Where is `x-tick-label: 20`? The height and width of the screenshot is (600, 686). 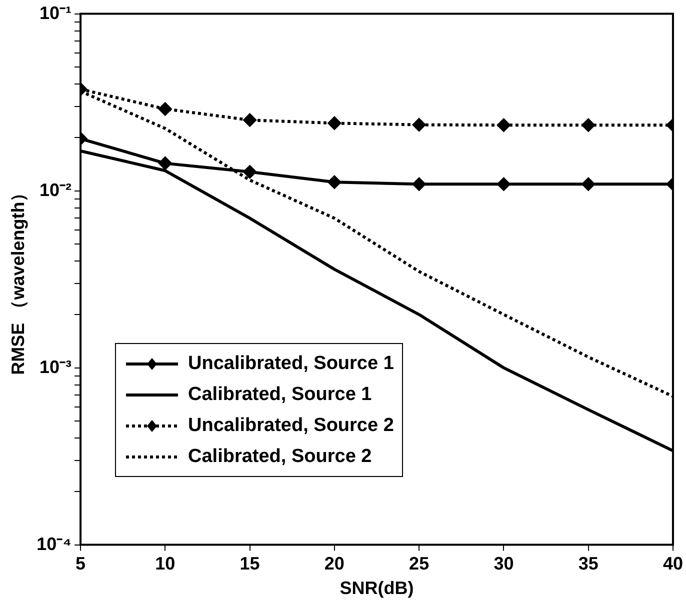 x-tick-label: 20 is located at coordinates (334, 564).